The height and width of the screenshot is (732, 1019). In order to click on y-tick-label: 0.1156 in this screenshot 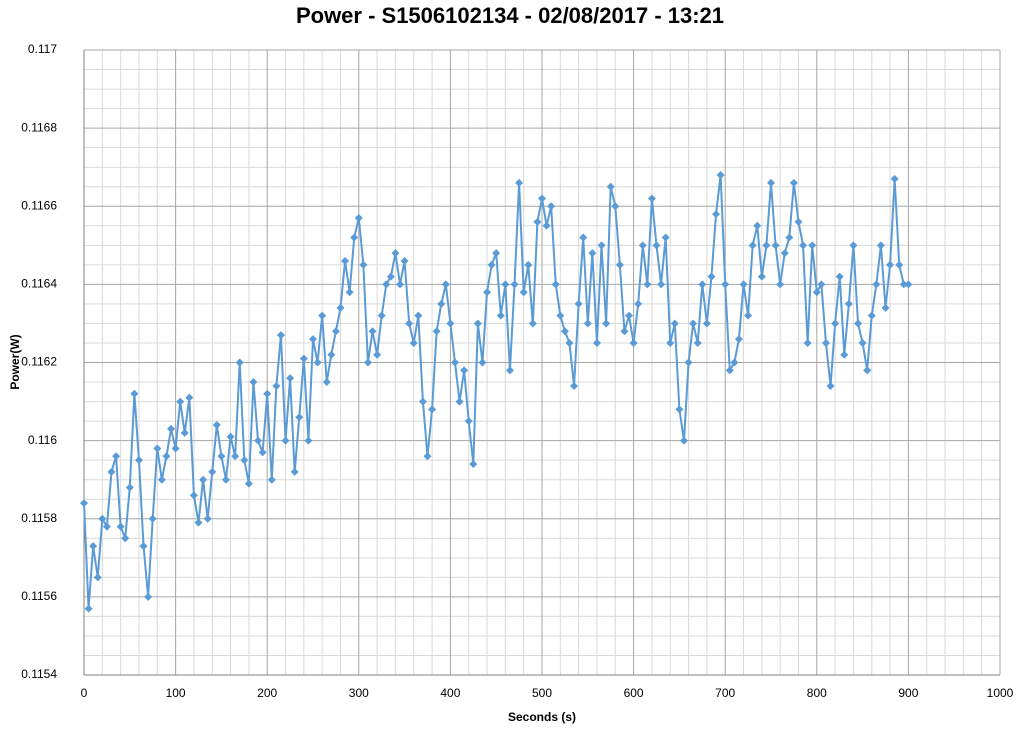, I will do `click(39, 596)`.